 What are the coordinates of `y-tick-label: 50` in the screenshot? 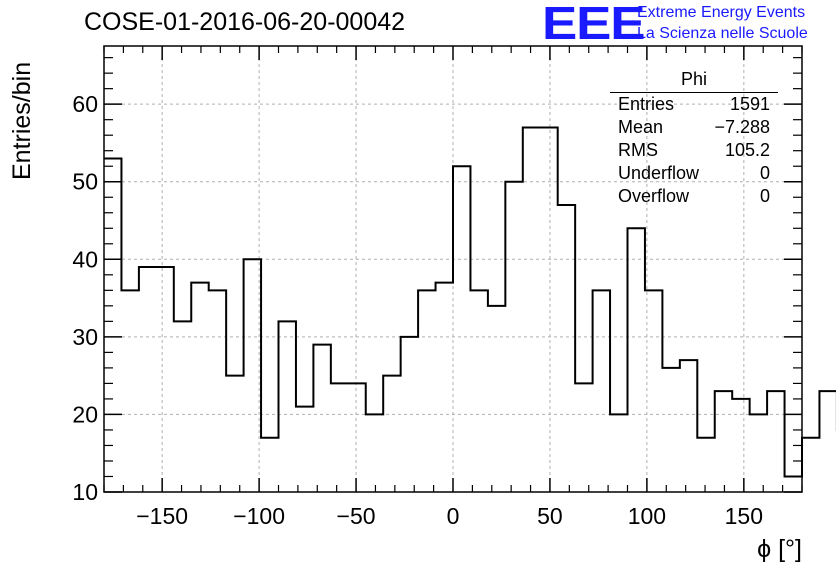 It's located at (85, 182).